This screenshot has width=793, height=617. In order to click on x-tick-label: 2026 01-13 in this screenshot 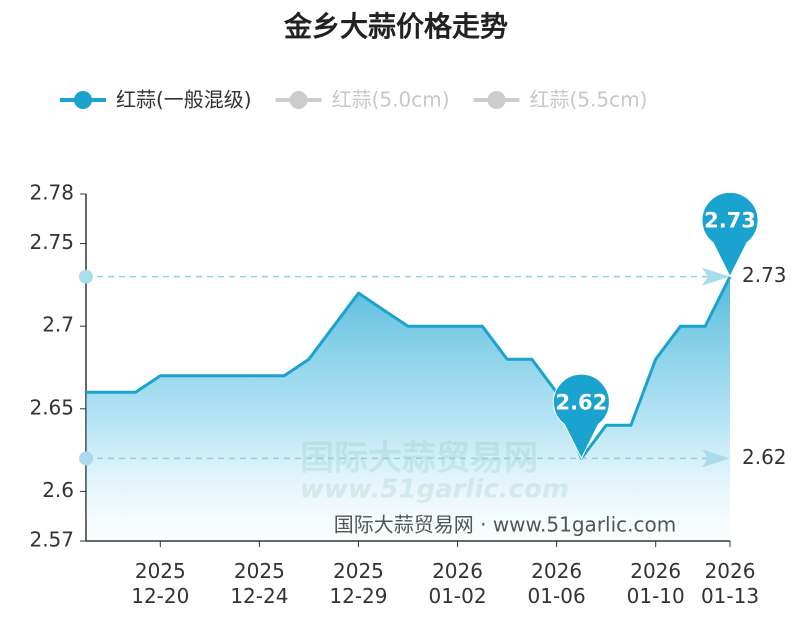, I will do `click(730, 583)`.